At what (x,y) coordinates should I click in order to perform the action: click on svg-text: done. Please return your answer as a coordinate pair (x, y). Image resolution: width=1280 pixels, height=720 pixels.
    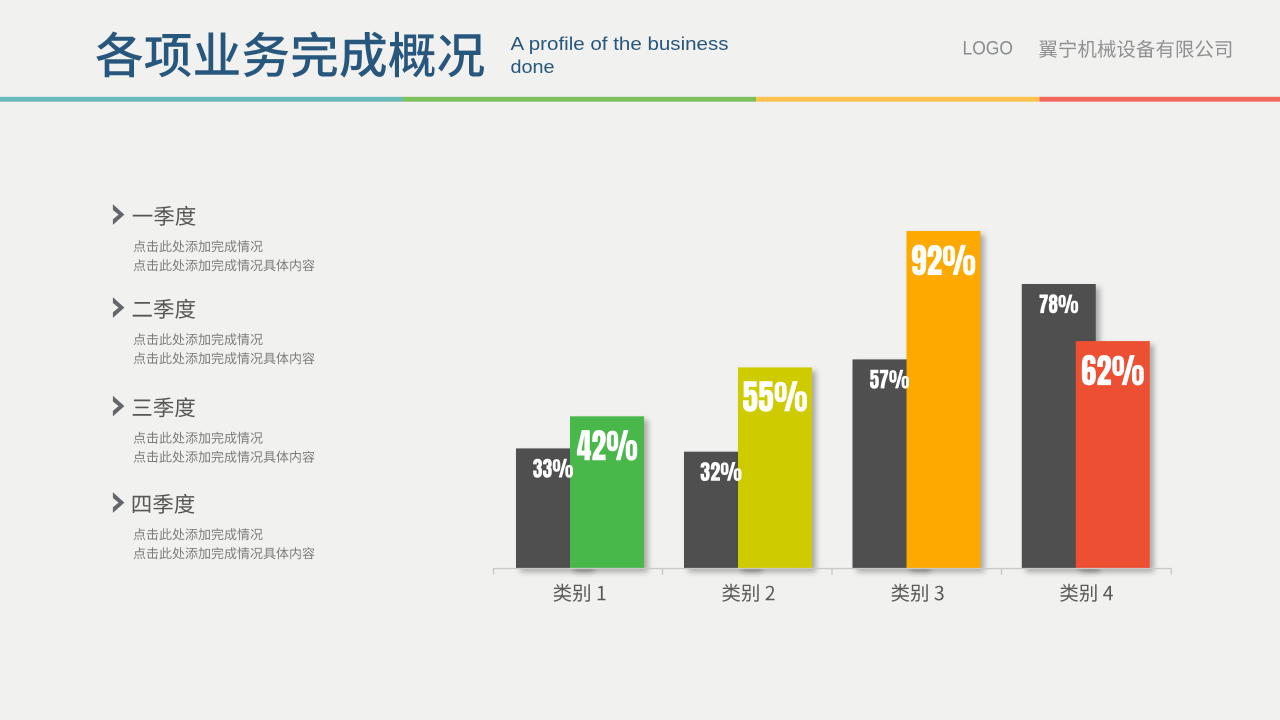
    Looking at the image, I should click on (533, 67).